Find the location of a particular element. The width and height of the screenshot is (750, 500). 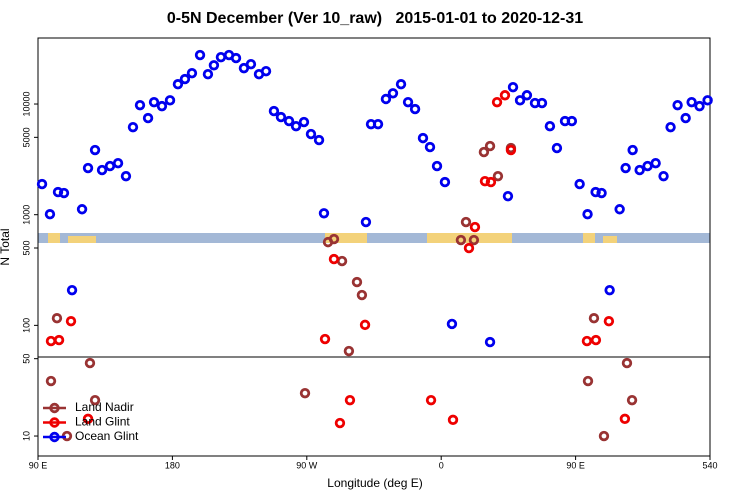

y-tick-label: 50 is located at coordinates (26, 359).